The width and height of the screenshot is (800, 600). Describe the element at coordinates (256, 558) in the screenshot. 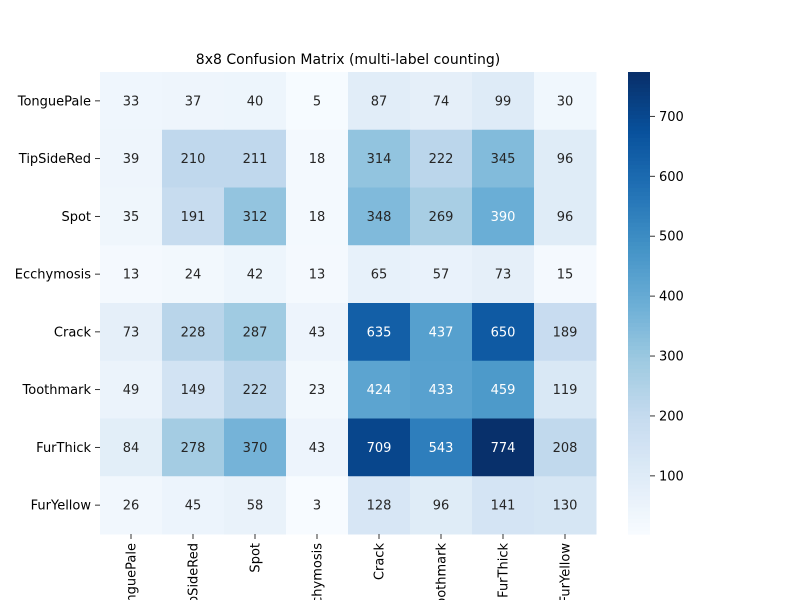

I see `x-tick-label: Spot` at that location.